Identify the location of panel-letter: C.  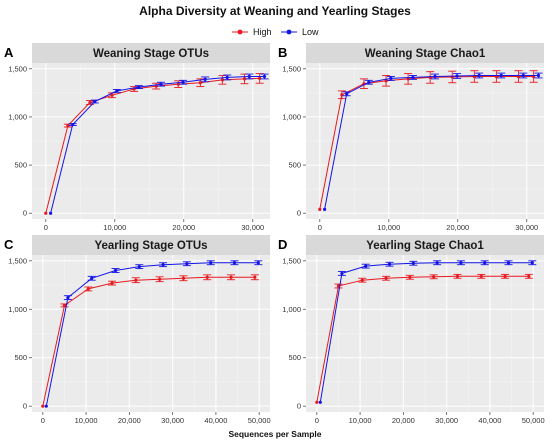
(9, 244).